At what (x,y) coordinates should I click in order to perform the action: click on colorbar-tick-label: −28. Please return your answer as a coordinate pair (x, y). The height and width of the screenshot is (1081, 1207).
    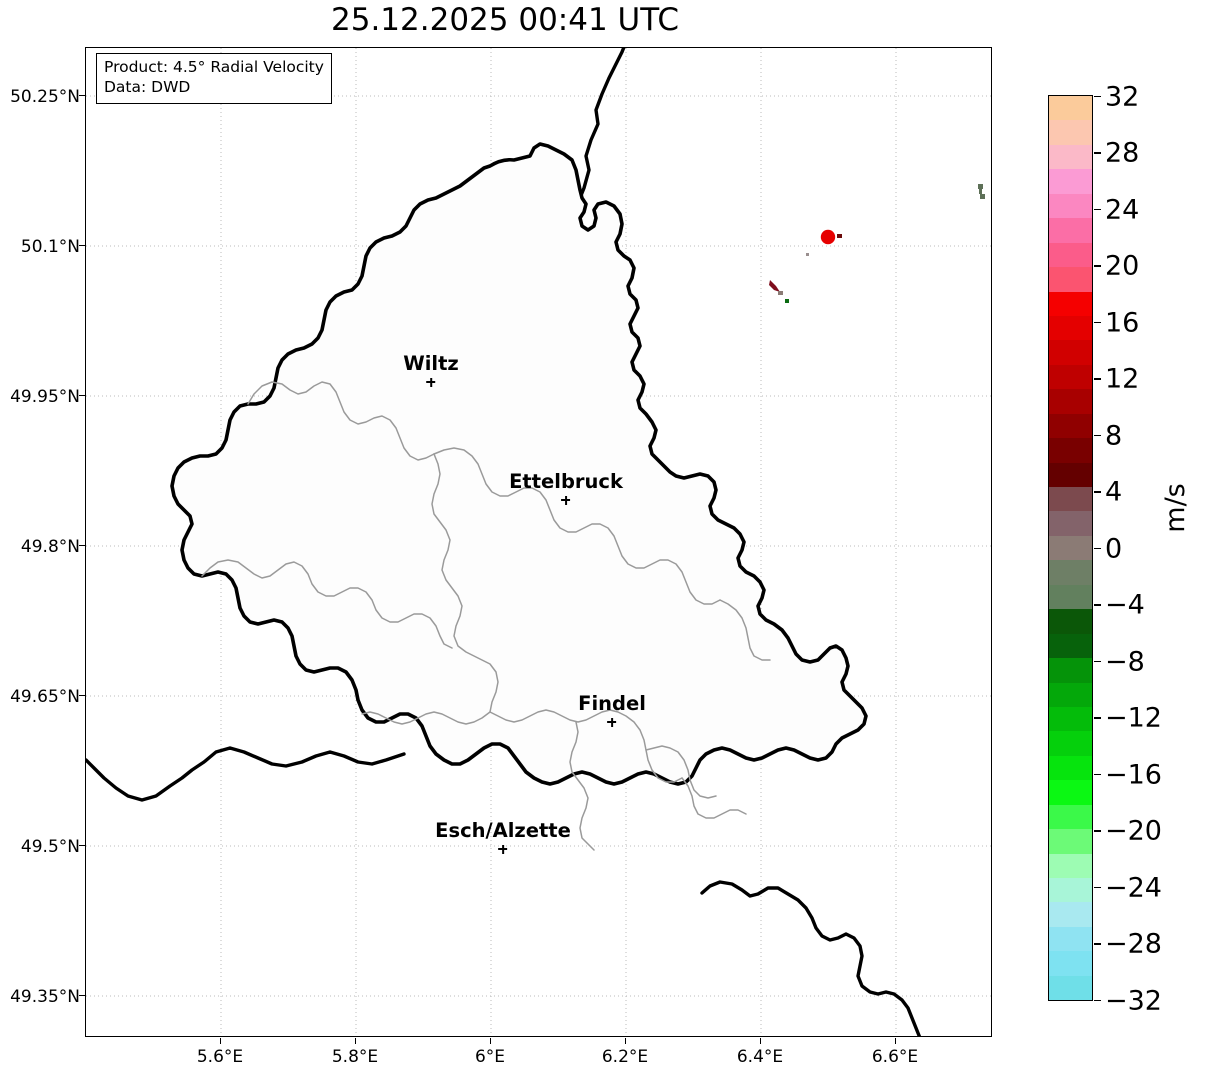
    Looking at the image, I should click on (1133, 944).